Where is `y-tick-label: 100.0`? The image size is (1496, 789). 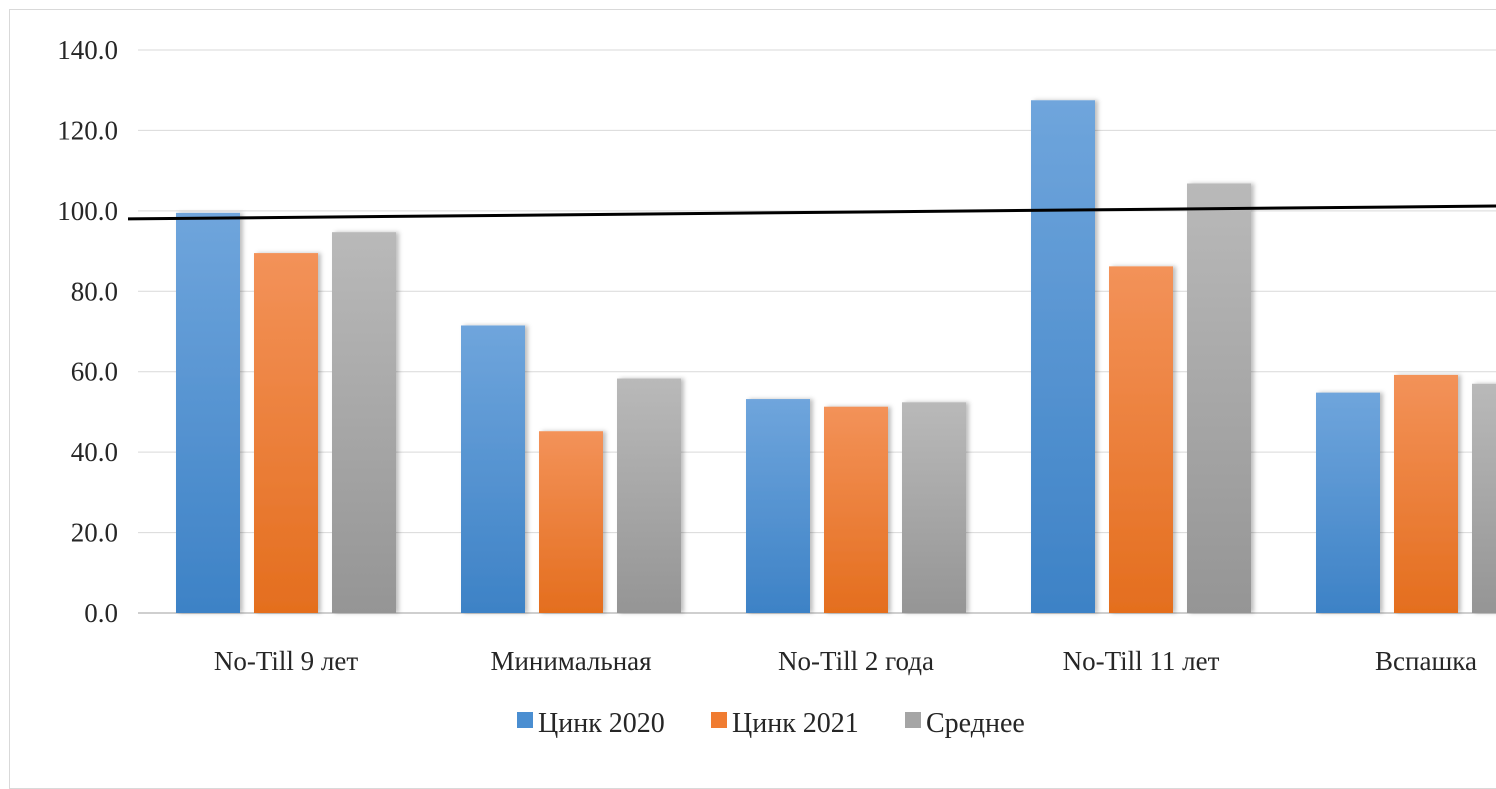 y-tick-label: 100.0 is located at coordinates (87, 211).